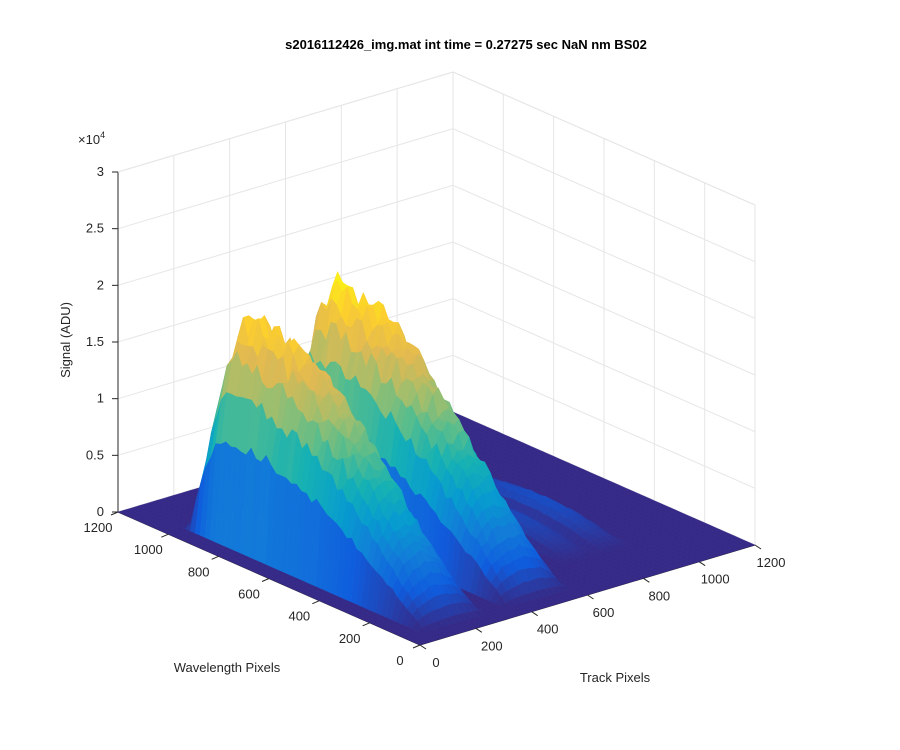  What do you see at coordinates (95, 341) in the screenshot?
I see `z-tick-label: 1.5` at bounding box center [95, 341].